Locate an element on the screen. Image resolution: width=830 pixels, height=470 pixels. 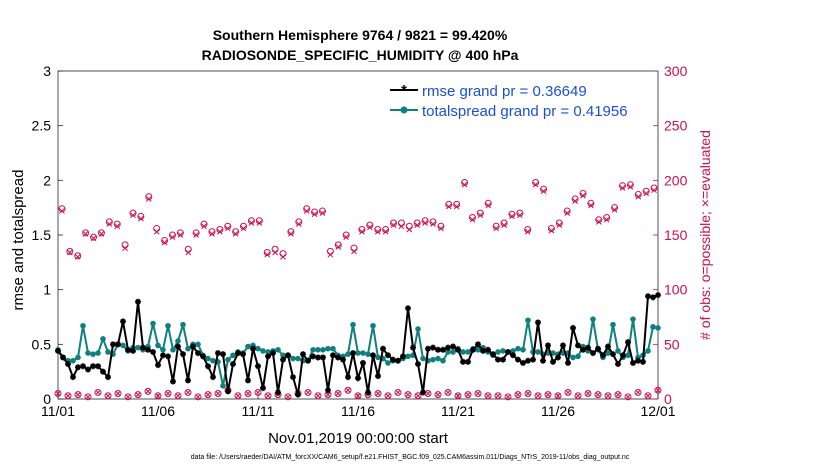
legend-spread-marker is located at coordinates (404, 110).